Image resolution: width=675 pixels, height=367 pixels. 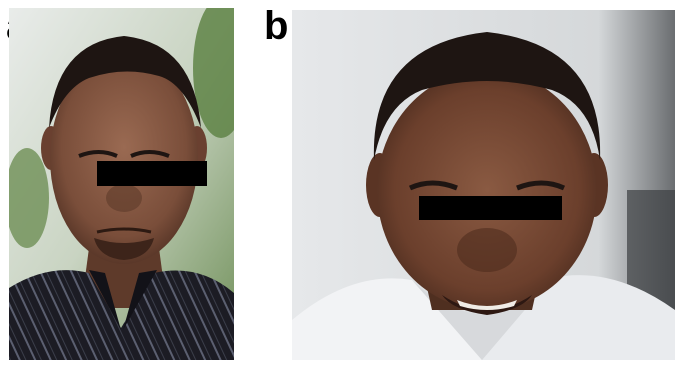 What do you see at coordinates (490, 208) in the screenshot?
I see `panel-b-censor-bar` at bounding box center [490, 208].